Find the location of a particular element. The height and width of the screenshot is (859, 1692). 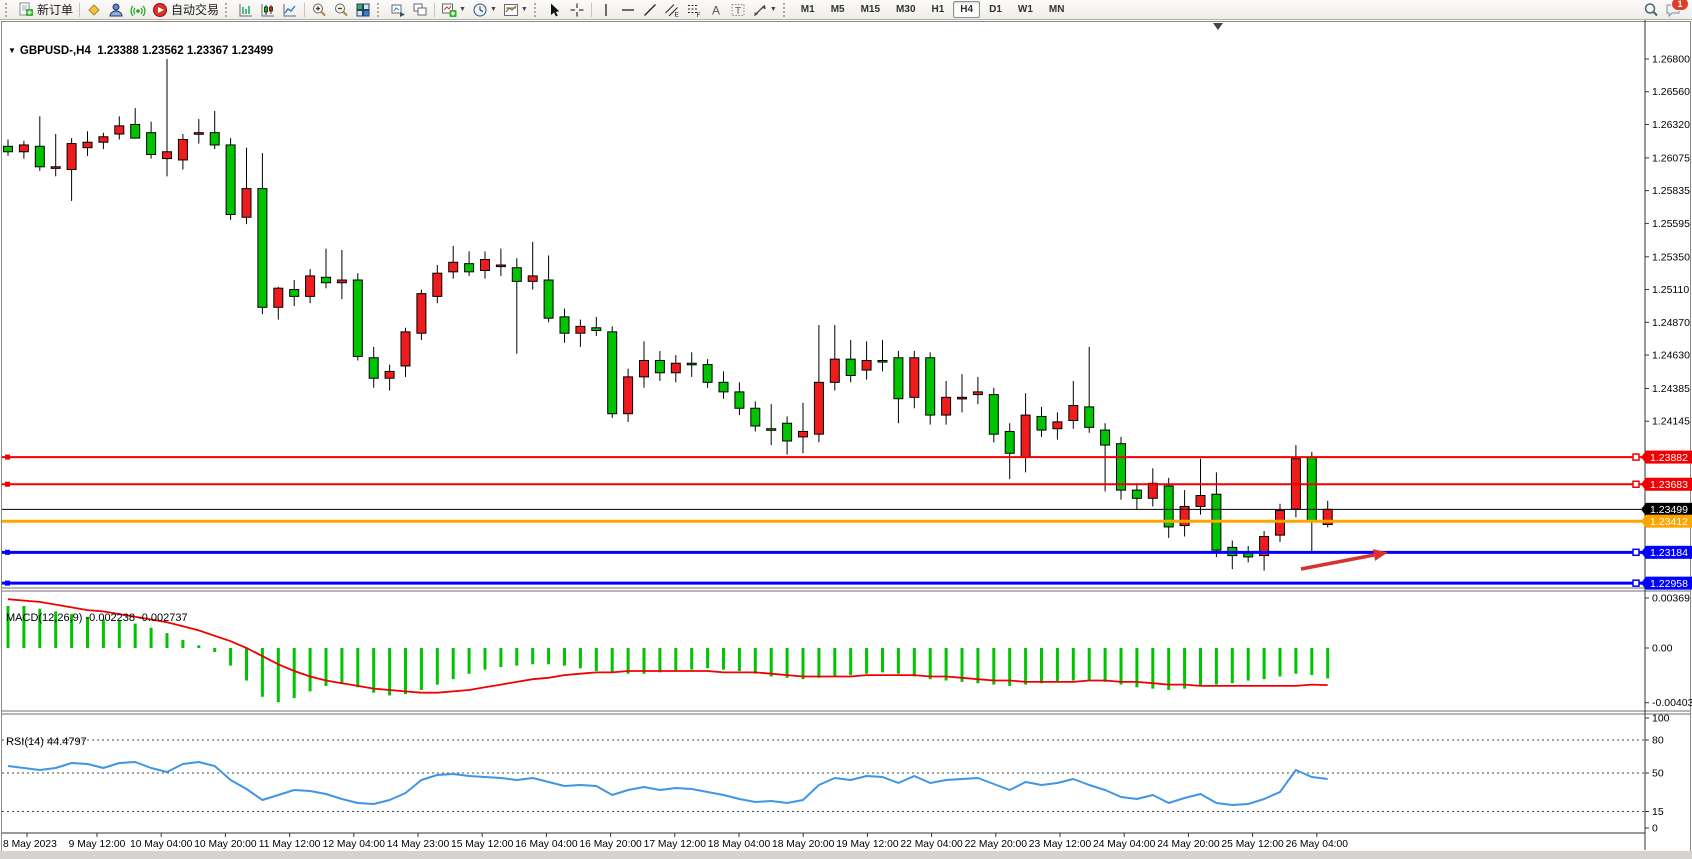

tf-H1: H1 is located at coordinates (938, 9).